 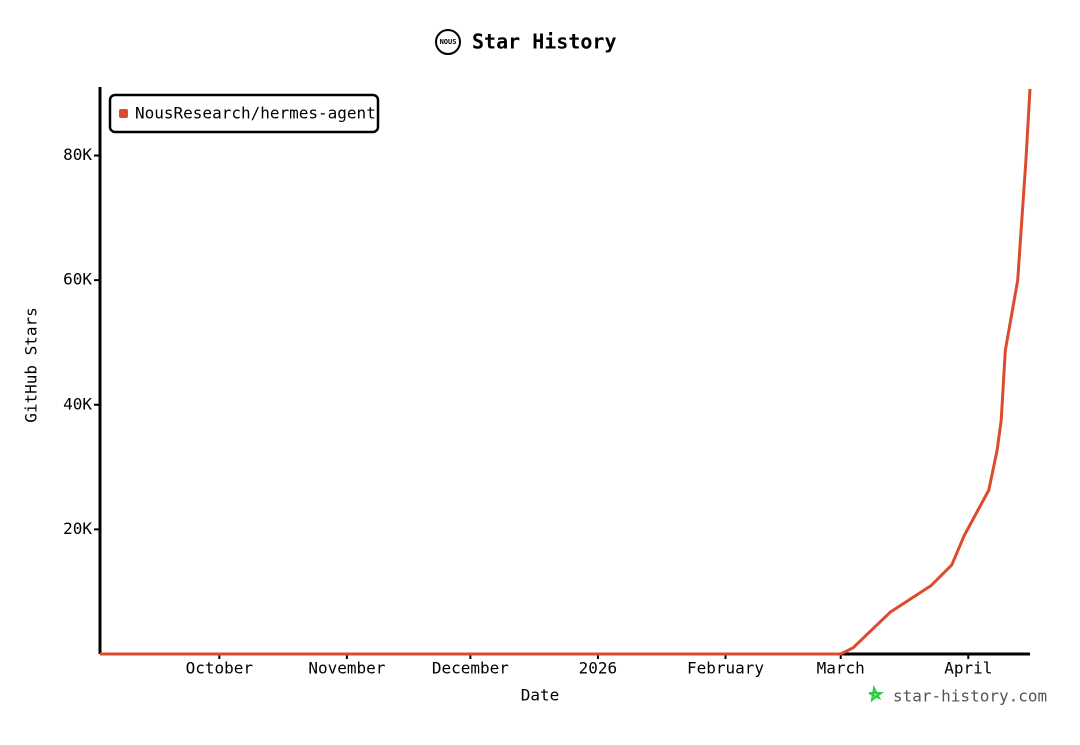 What do you see at coordinates (220, 668) in the screenshot?
I see `x-tick-label: October` at bounding box center [220, 668].